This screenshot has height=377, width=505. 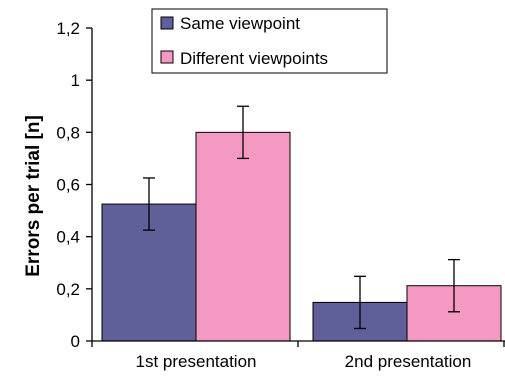 I want to click on legend-swatch-different-viewpoints, so click(x=167, y=57).